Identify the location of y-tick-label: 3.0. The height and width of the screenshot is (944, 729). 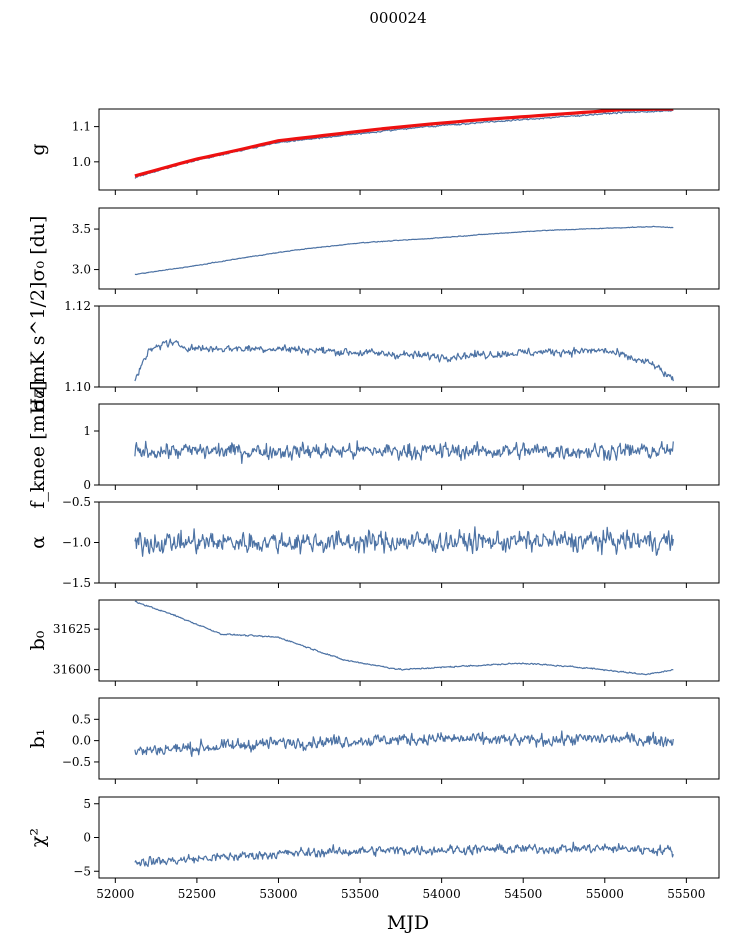
(81, 270).